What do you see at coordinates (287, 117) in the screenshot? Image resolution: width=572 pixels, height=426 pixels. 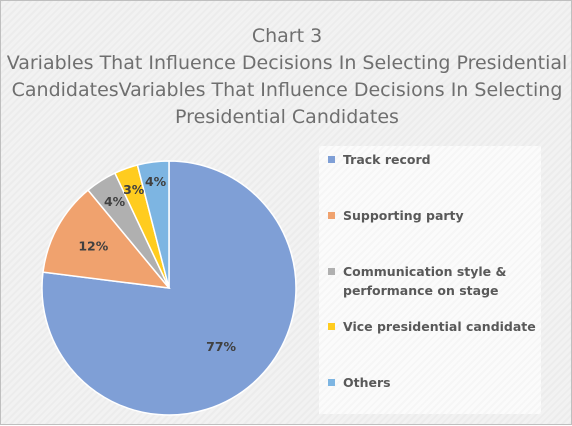 I see `chart-title-line-4: Presidential Candidates` at bounding box center [287, 117].